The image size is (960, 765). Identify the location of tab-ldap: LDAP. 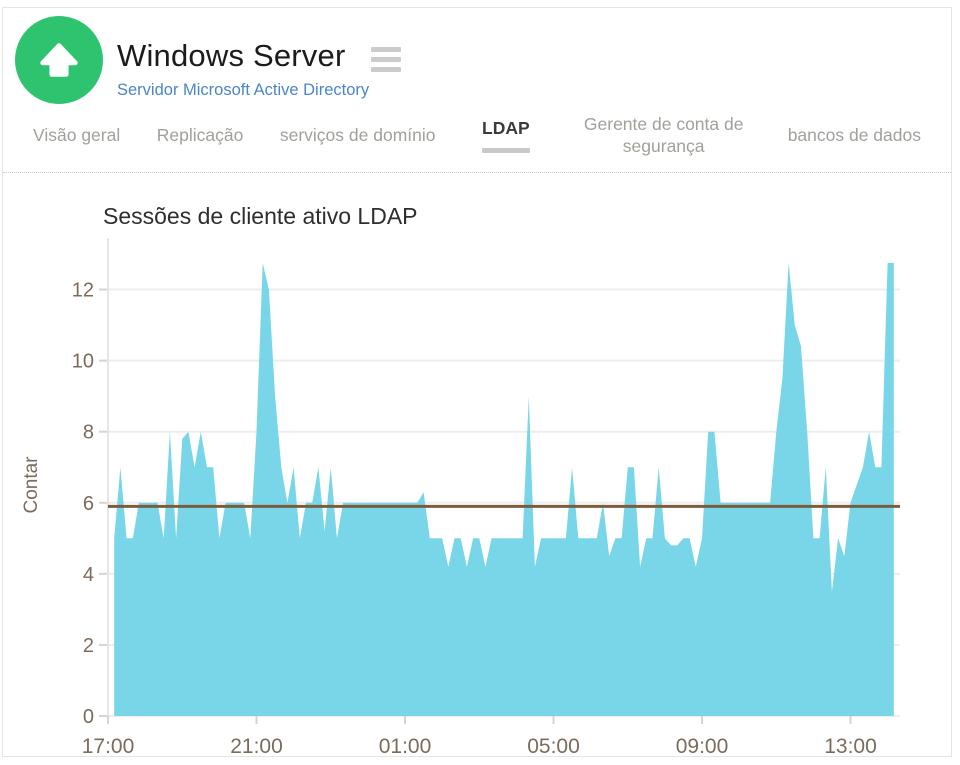
(506, 135).